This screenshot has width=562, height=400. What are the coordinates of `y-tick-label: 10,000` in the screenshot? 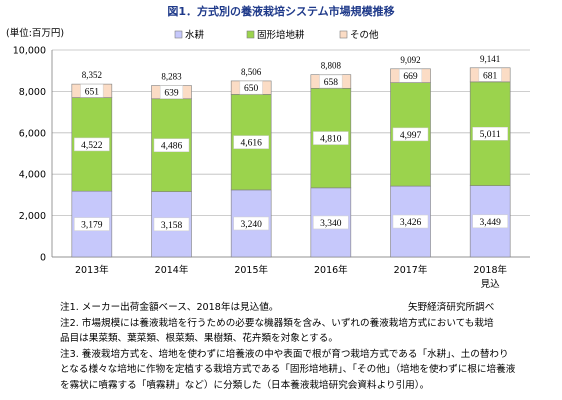 It's located at (29, 51).